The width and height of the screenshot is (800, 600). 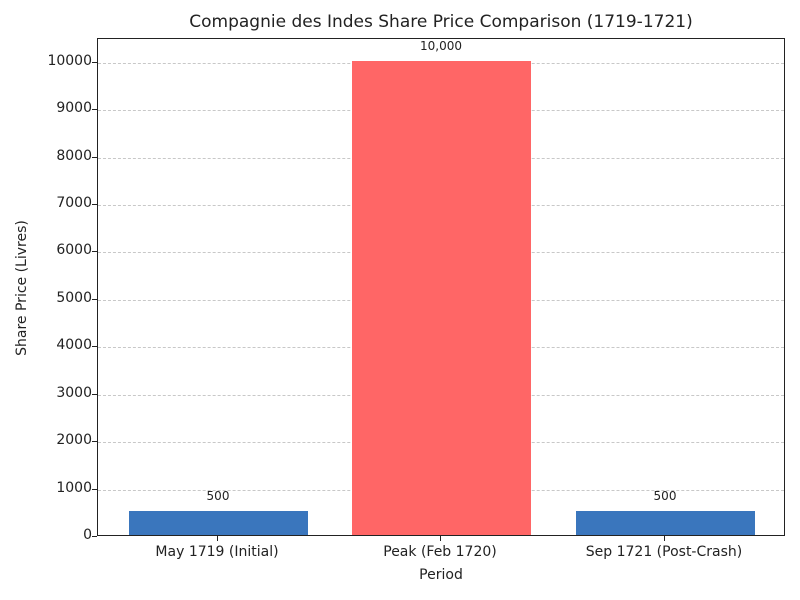 What do you see at coordinates (74, 155) in the screenshot?
I see `y-tick-label: 8000` at bounding box center [74, 155].